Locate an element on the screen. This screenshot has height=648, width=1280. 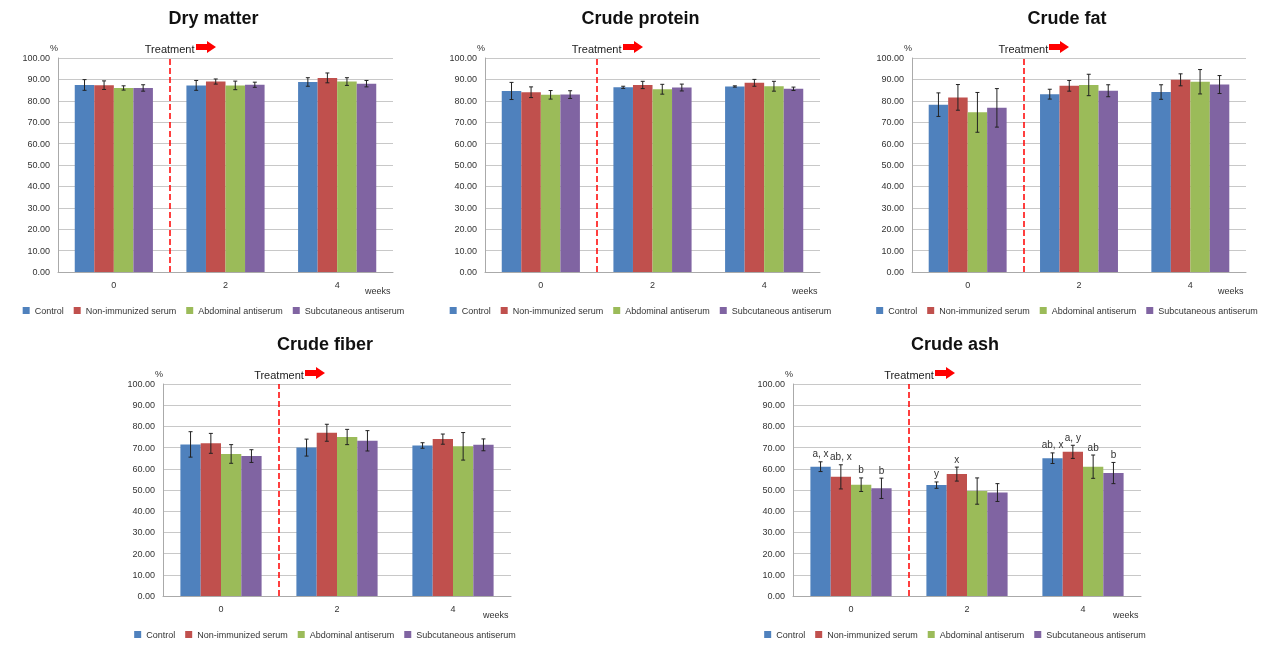
data-label: x is located at coordinates (957, 459).